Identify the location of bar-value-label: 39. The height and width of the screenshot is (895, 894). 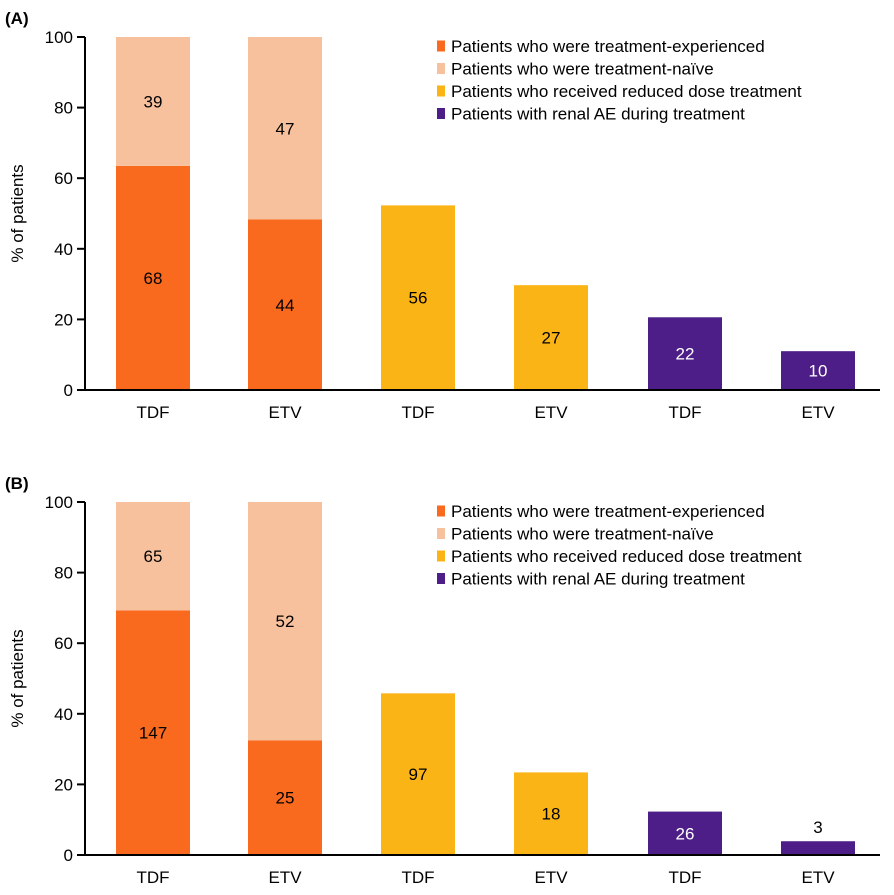
(153, 101).